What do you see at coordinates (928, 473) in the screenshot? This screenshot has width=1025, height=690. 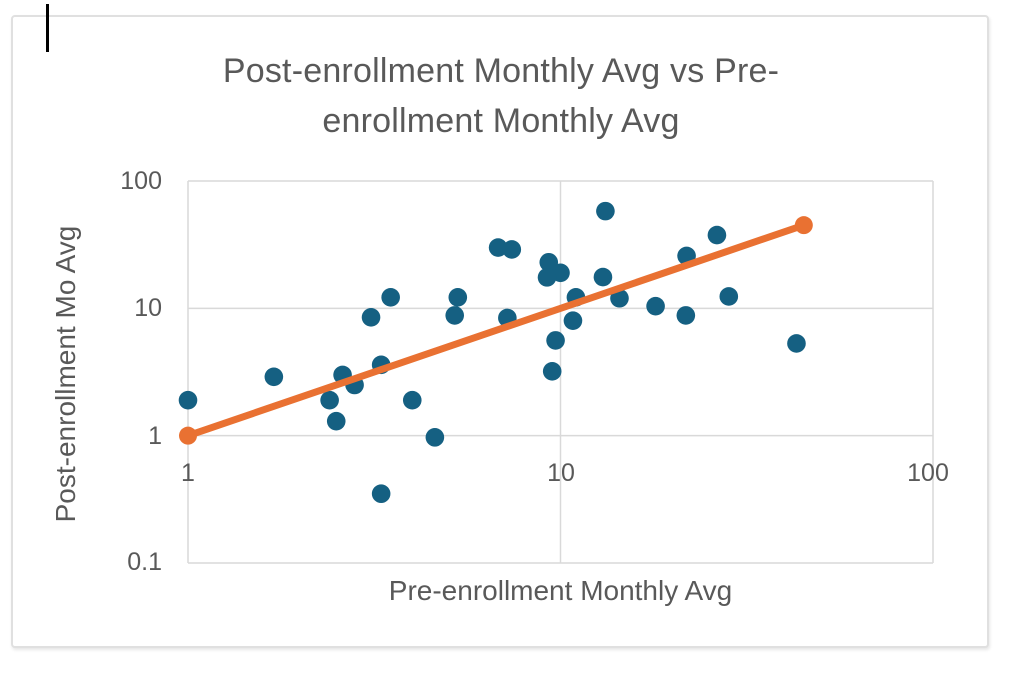 I see `x-tick-label: 100` at bounding box center [928, 473].